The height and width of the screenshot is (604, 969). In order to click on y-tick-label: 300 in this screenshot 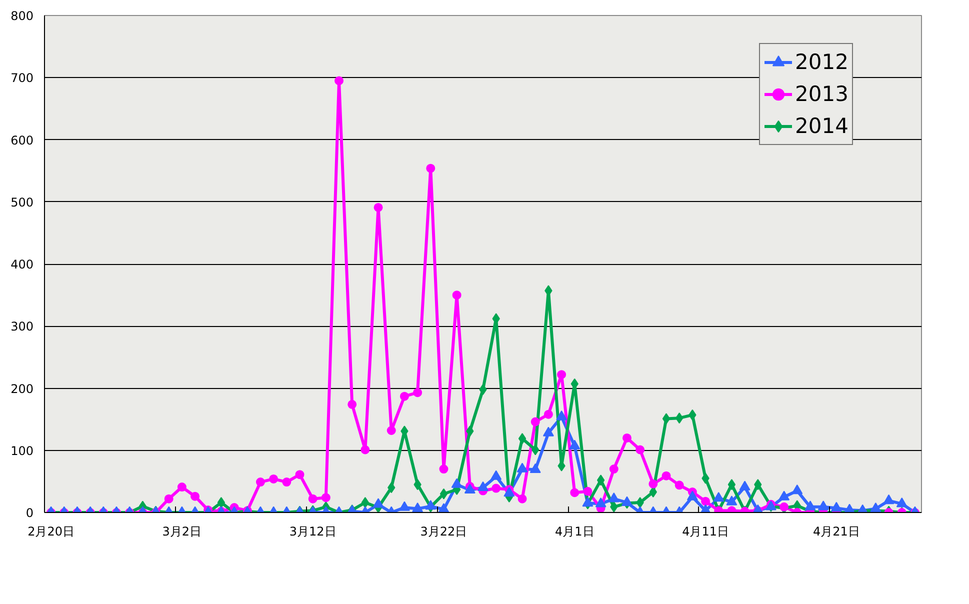, I will do `click(22, 327)`.